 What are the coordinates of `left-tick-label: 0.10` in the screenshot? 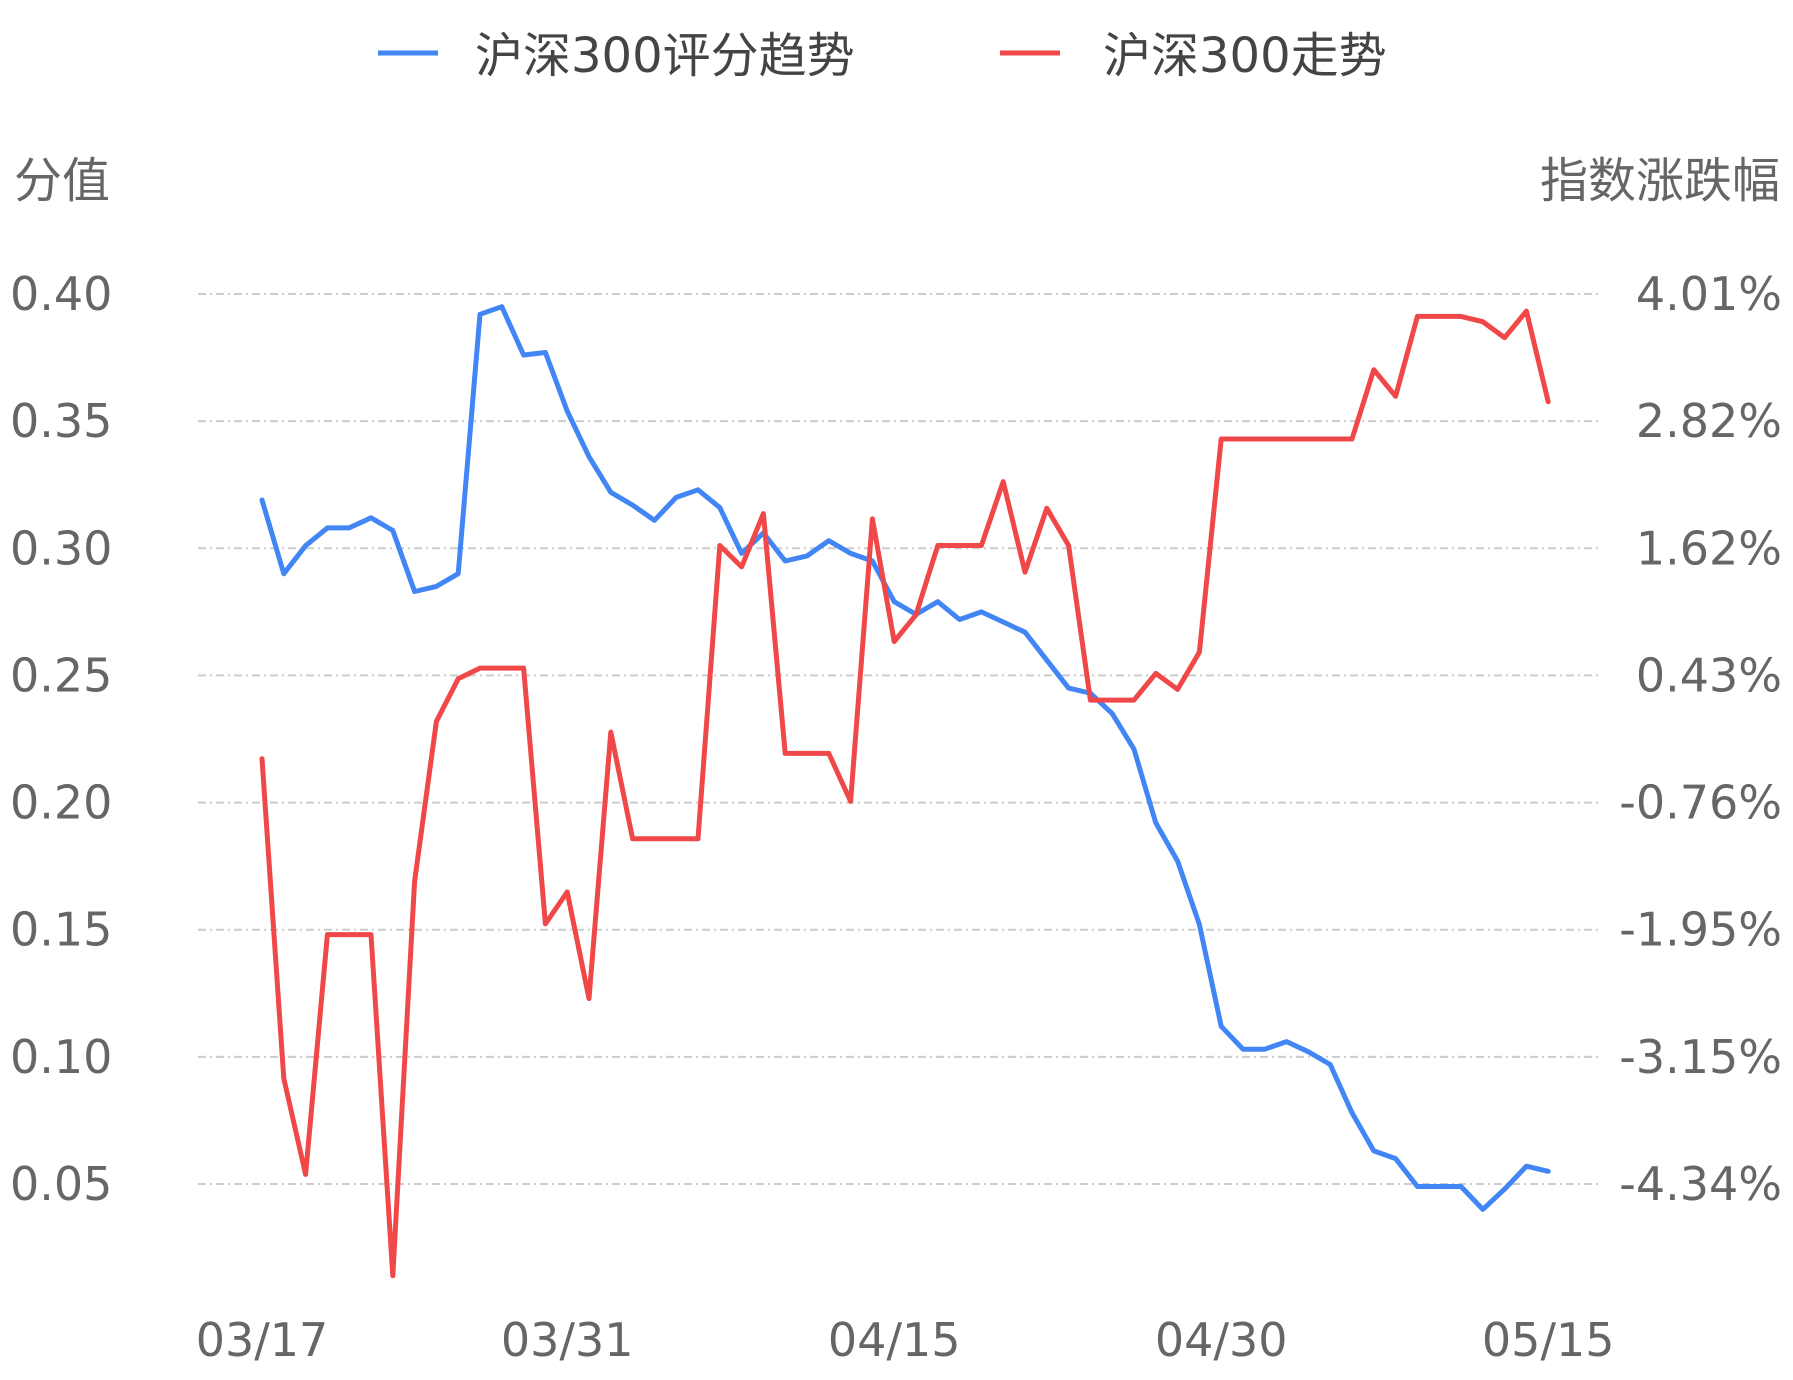 It's located at (61, 1057).